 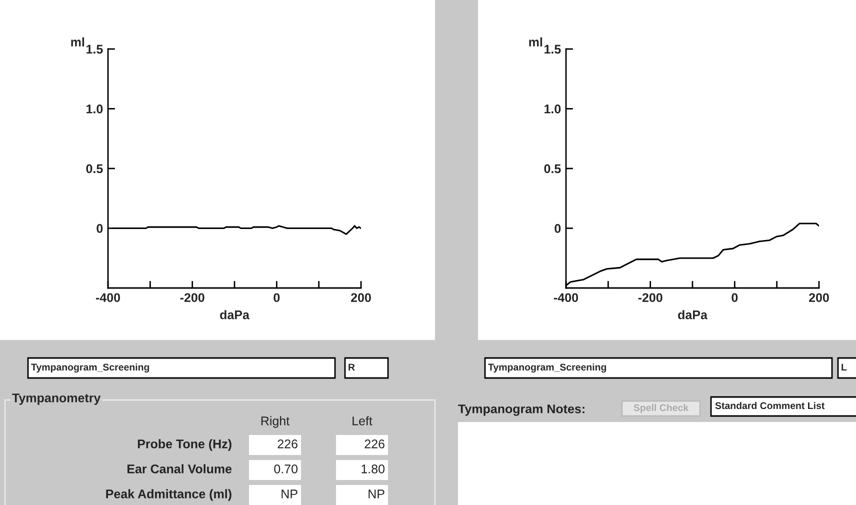 What do you see at coordinates (275, 422) in the screenshot?
I see `text: Right` at bounding box center [275, 422].